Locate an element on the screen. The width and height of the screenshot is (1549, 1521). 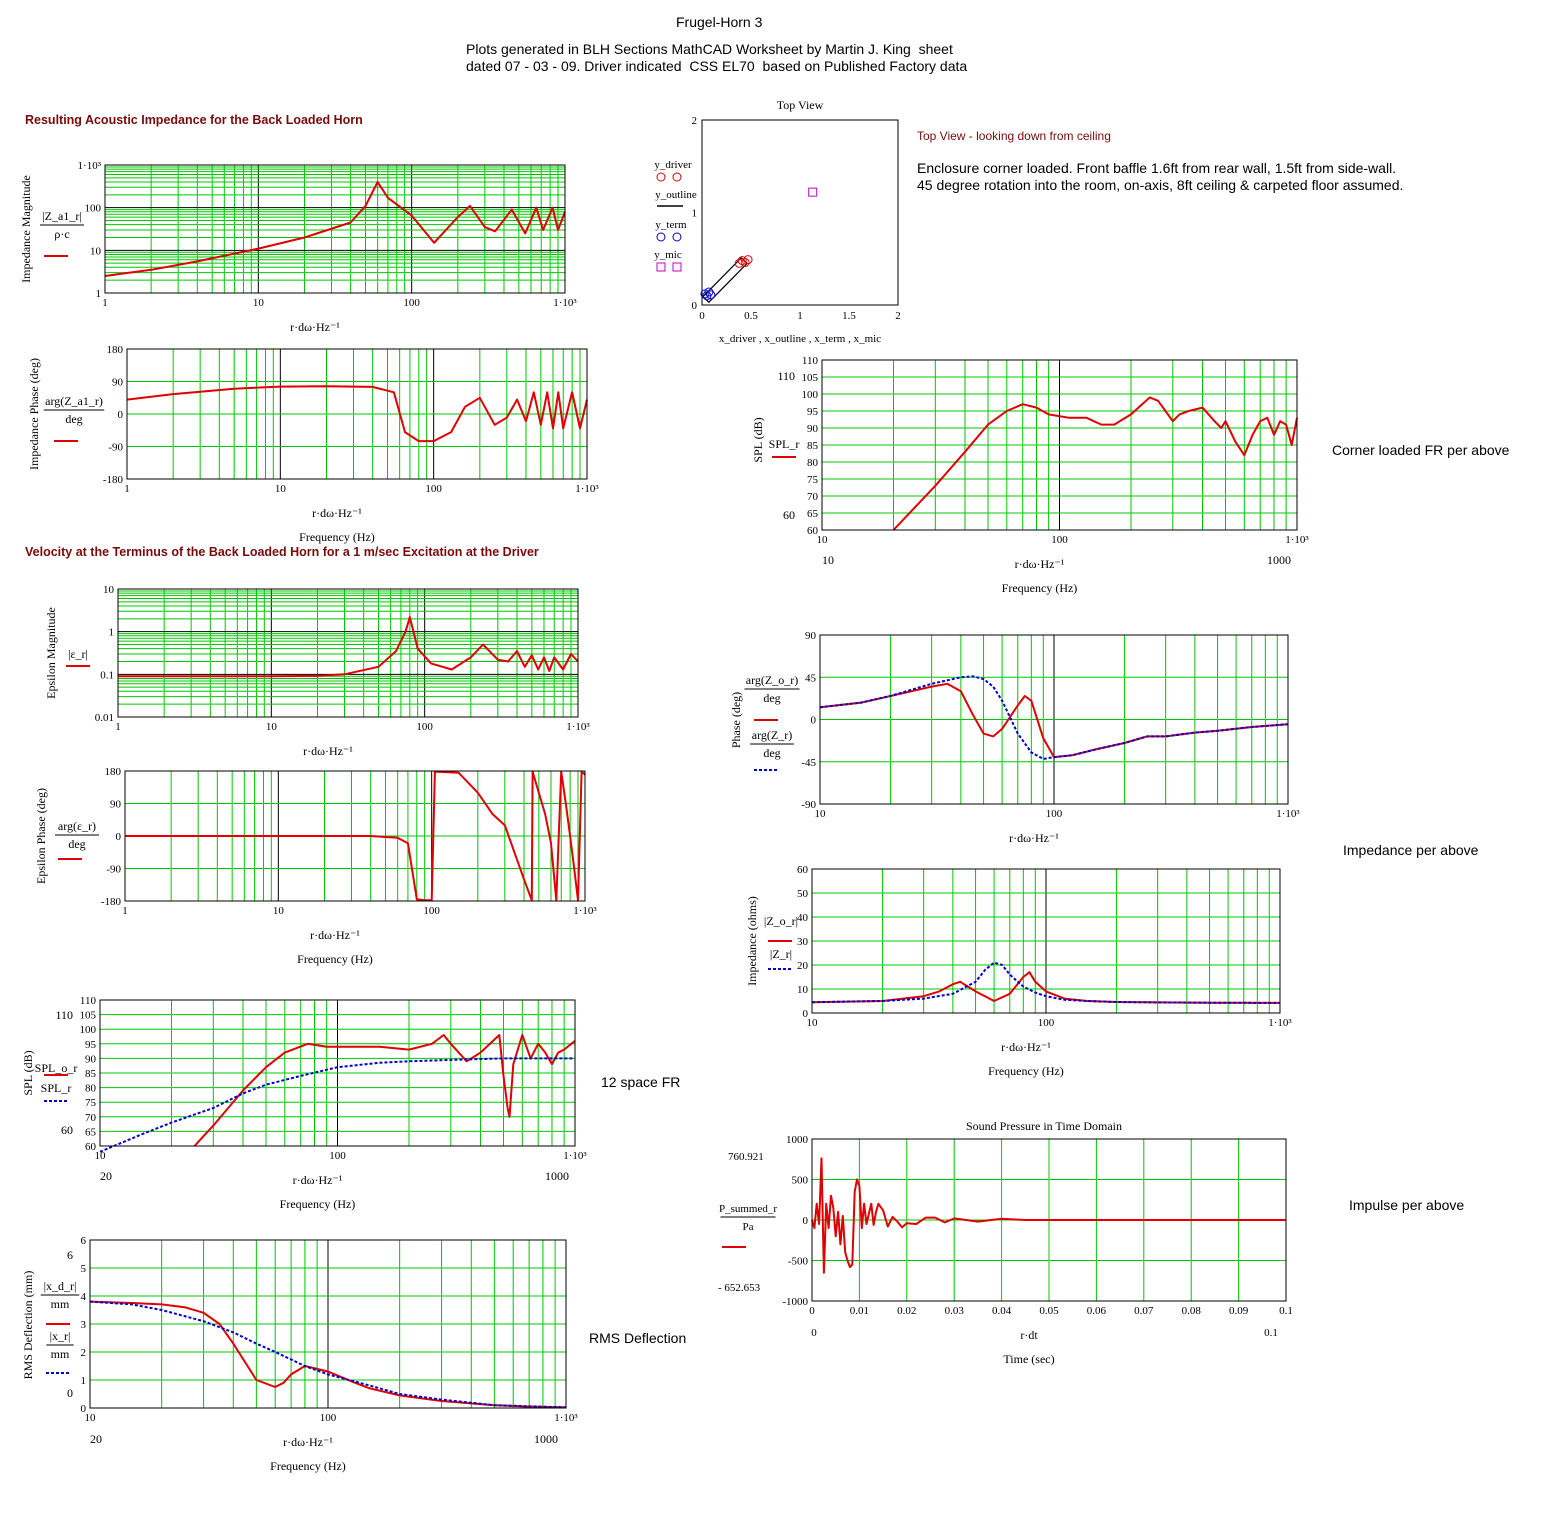
spl12-ylabel: SPL (dB) is located at coordinates (28, 1072).